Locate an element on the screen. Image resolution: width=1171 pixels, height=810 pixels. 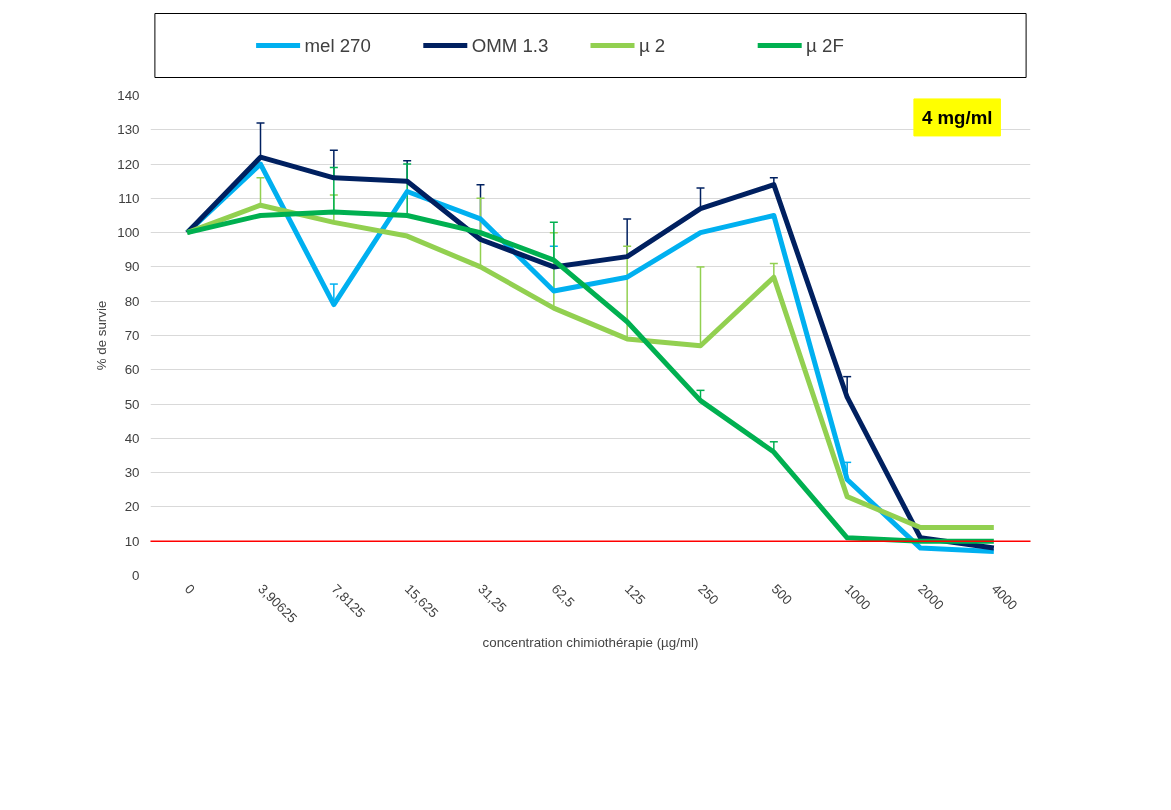
y-tick-label: 60 is located at coordinates (132, 370).